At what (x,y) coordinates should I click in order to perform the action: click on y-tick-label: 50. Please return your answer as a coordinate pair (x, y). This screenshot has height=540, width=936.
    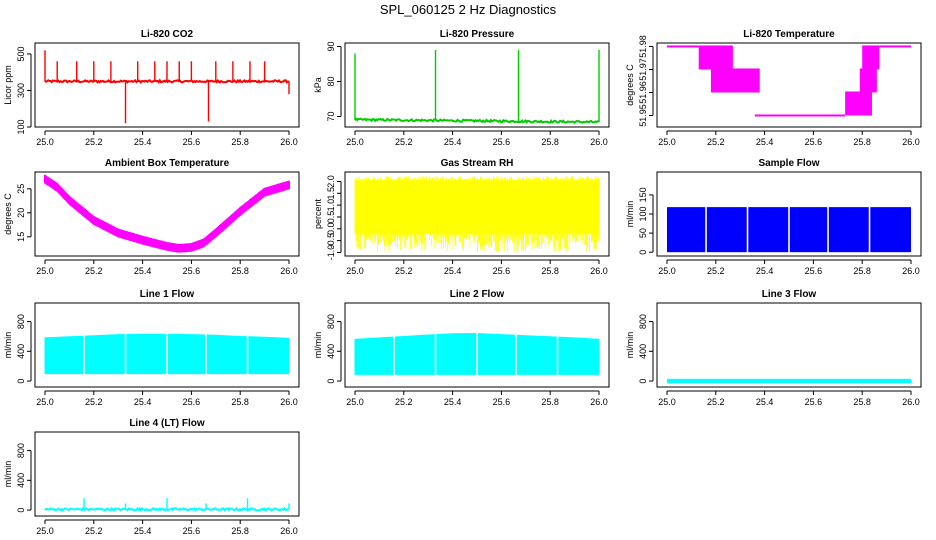
    Looking at the image, I should click on (643, 233).